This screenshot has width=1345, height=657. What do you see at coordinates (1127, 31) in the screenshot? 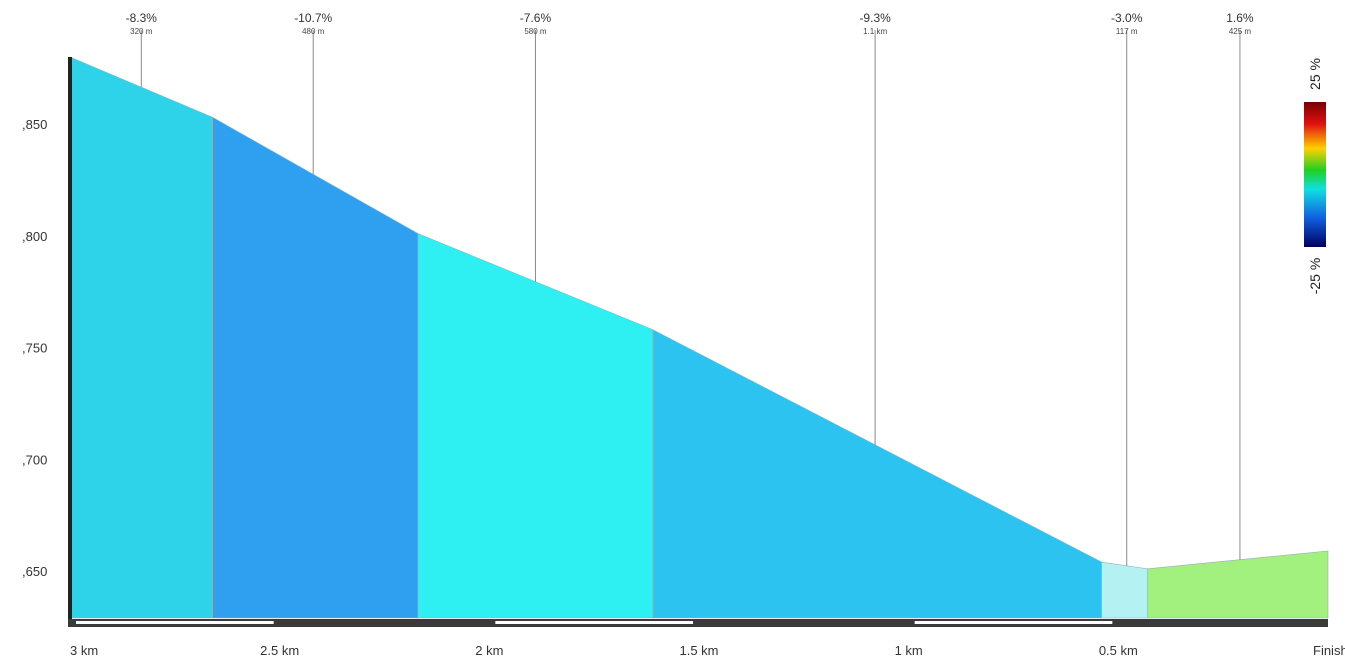
I see `segment-length-label: 117 m` at bounding box center [1127, 31].